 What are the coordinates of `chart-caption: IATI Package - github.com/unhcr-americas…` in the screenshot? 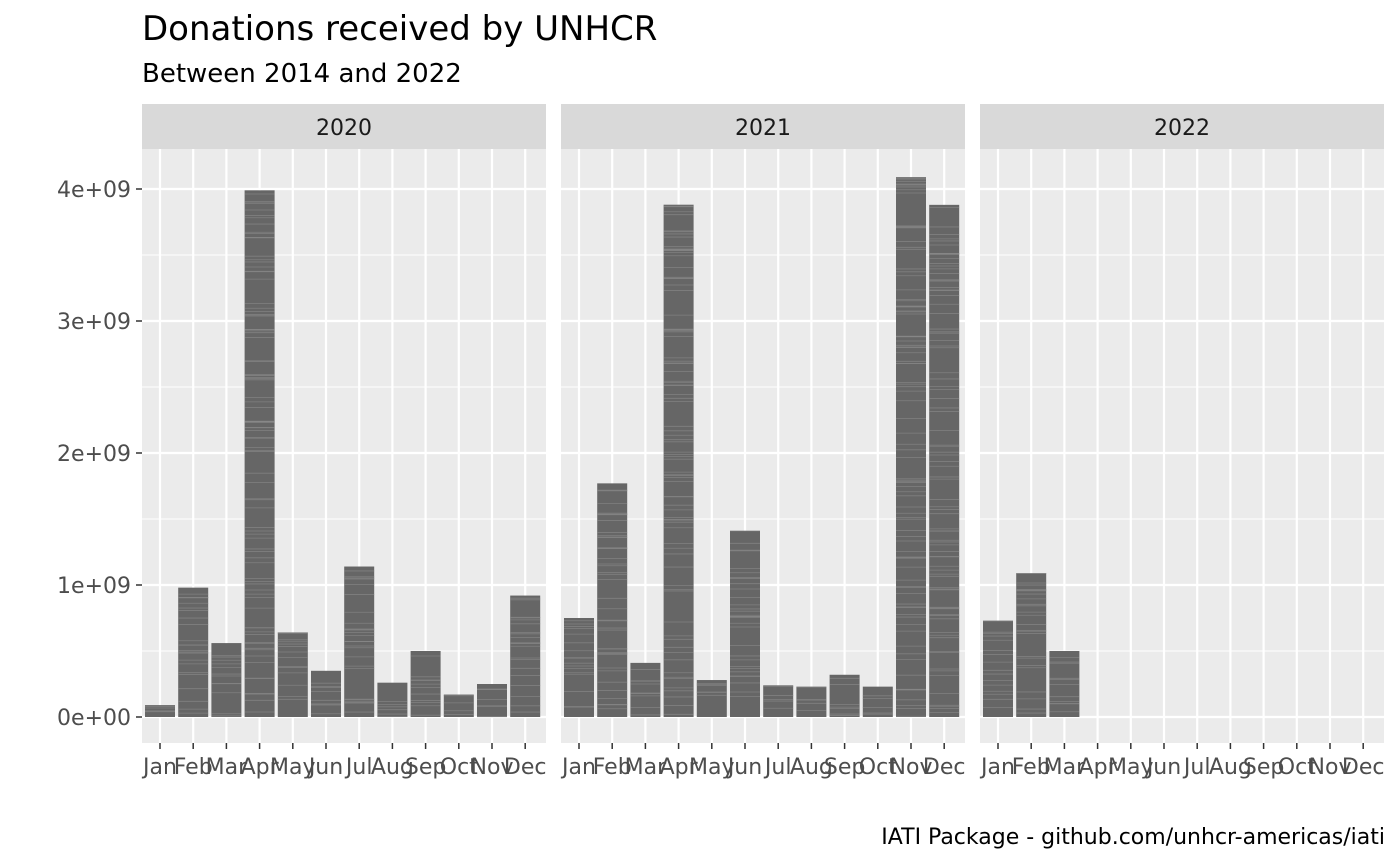 It's located at (1133, 837).